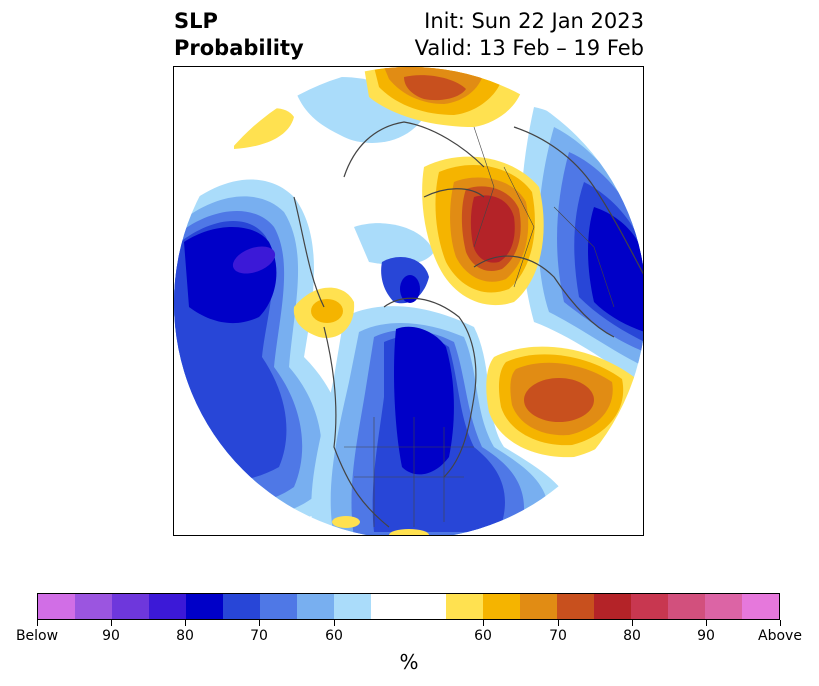 Image resolution: width=819 pixels, height=686 pixels. I want to click on chart-title: SLP Probability, so click(239, 35).